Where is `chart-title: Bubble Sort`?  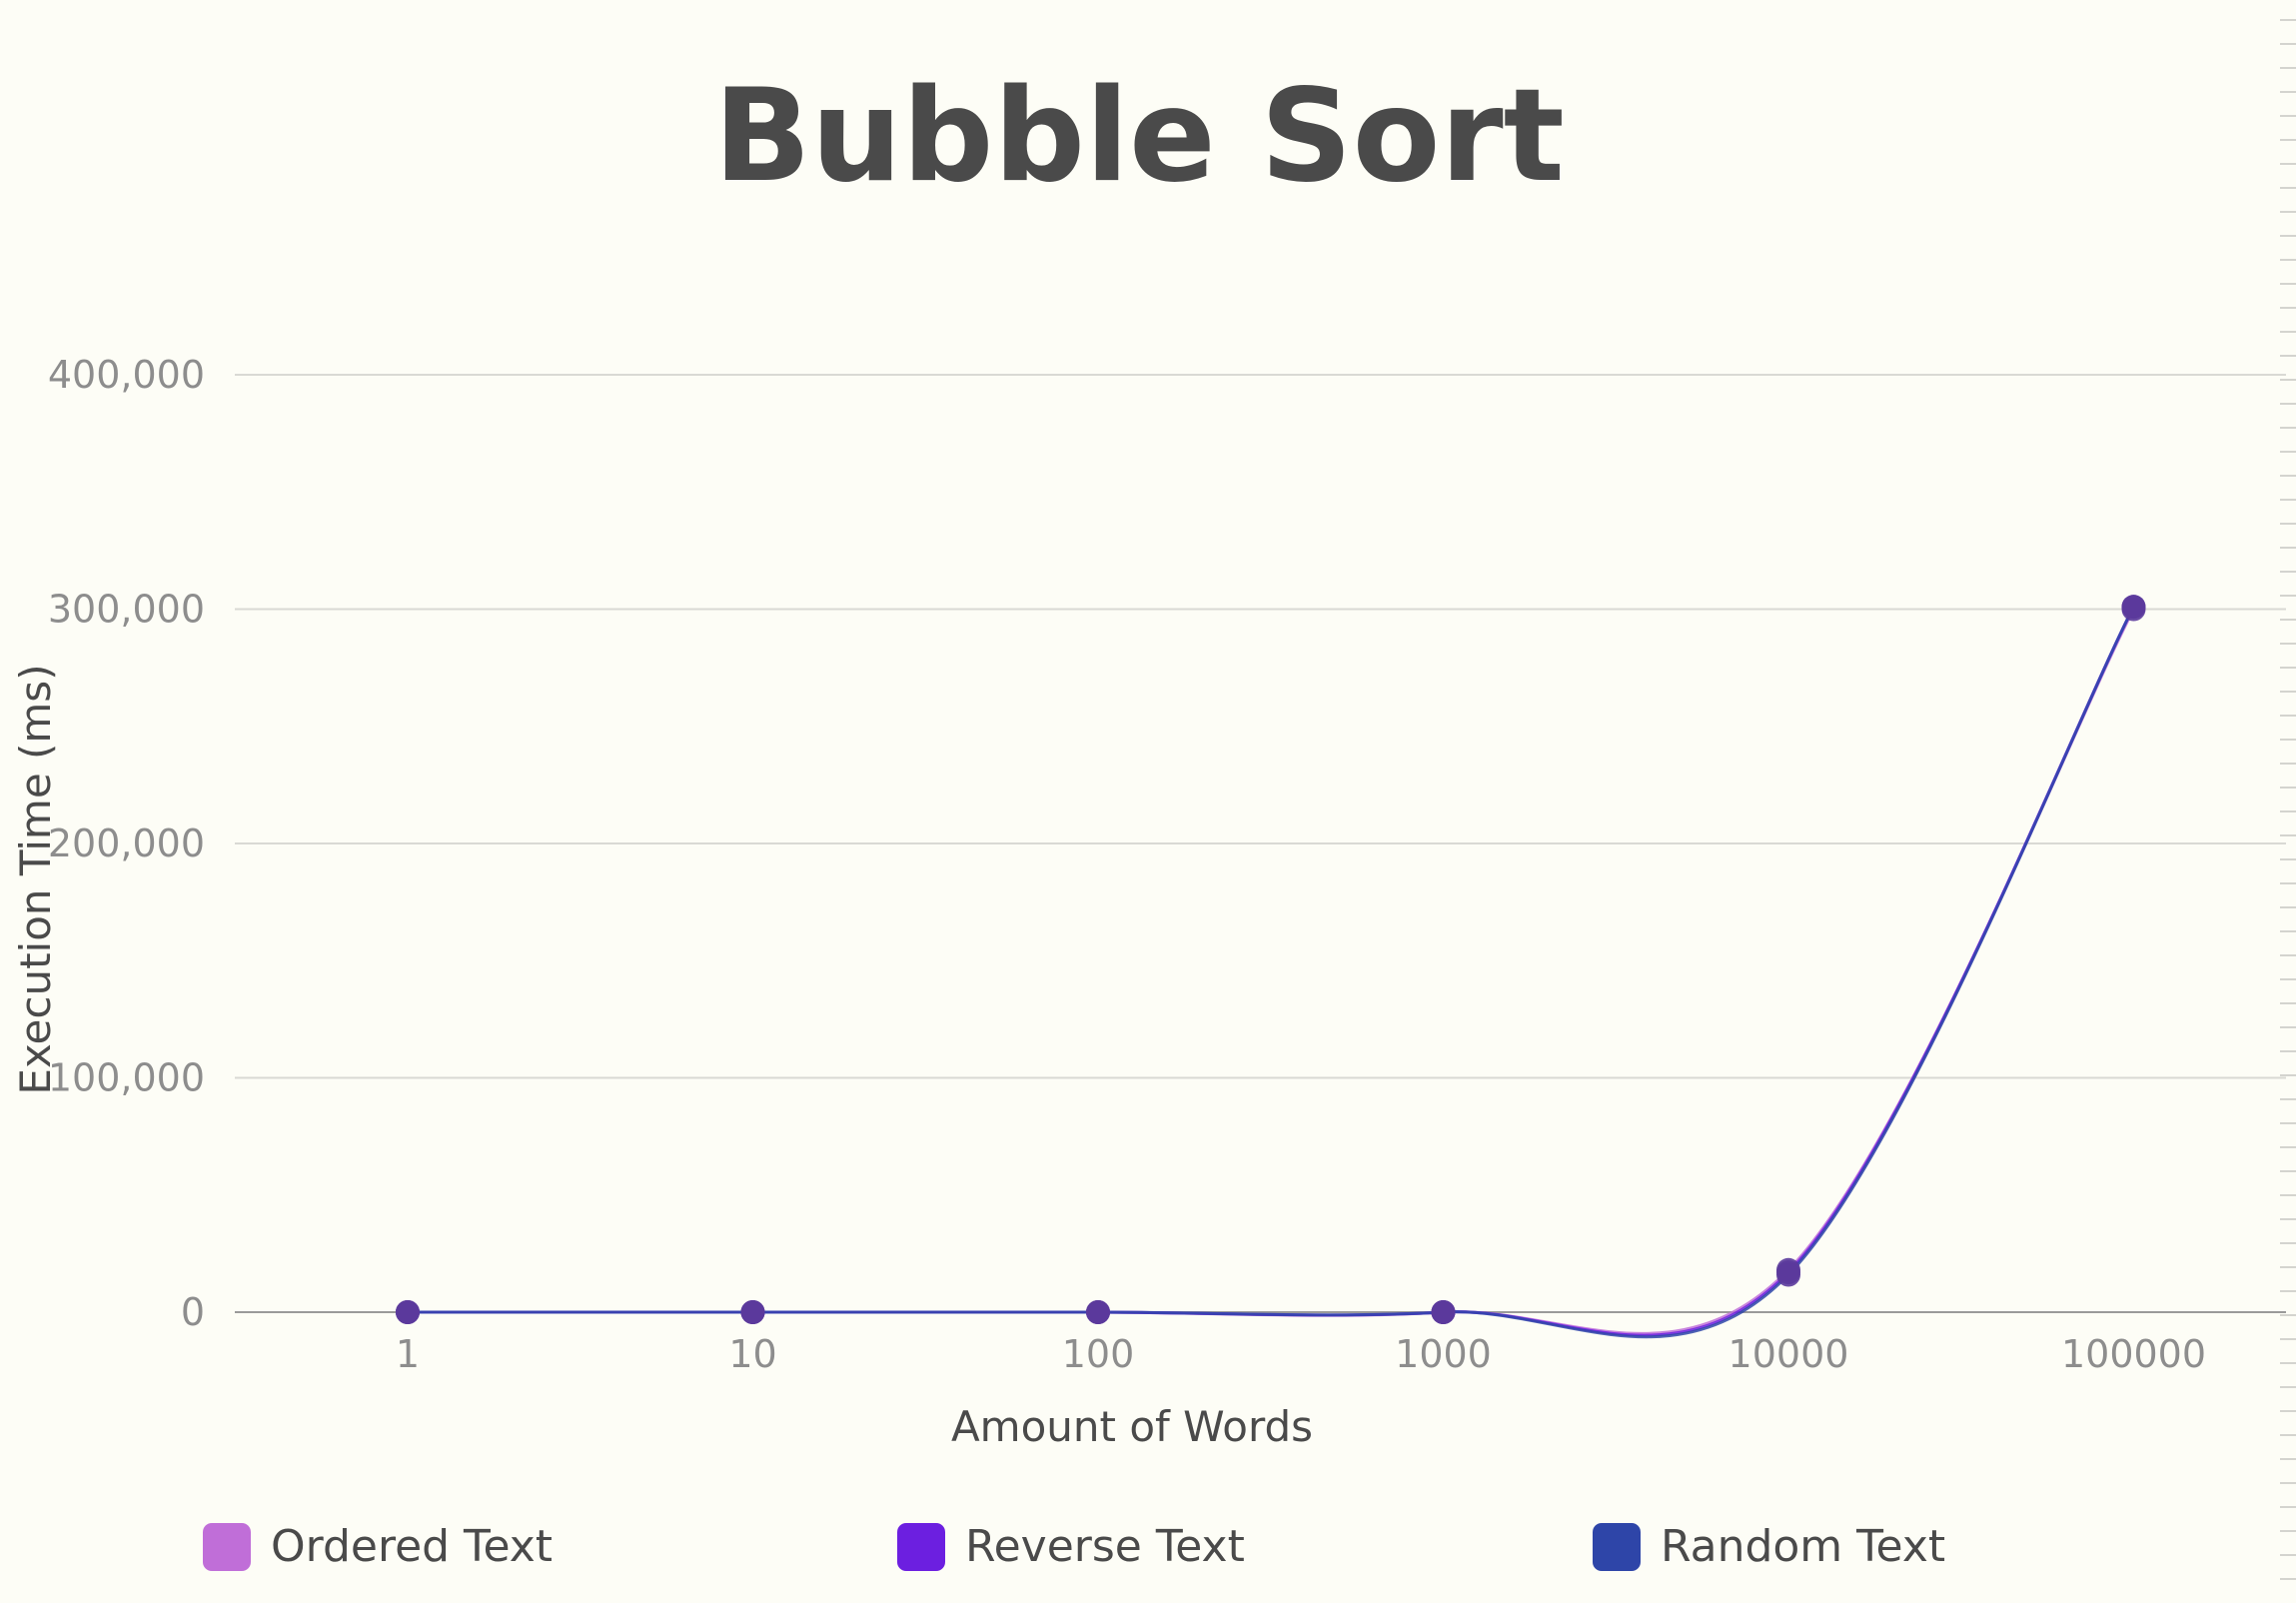
chart-title: Bubble Sort is located at coordinates (1139, 136).